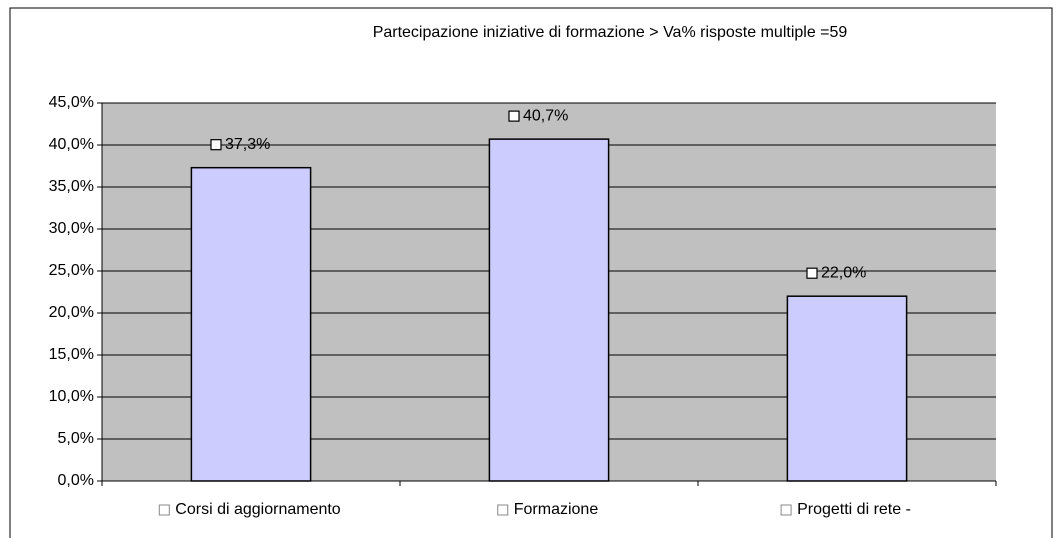 This screenshot has height=538, width=1061. What do you see at coordinates (71, 396) in the screenshot?
I see `y-tick-label: 10,0%` at bounding box center [71, 396].